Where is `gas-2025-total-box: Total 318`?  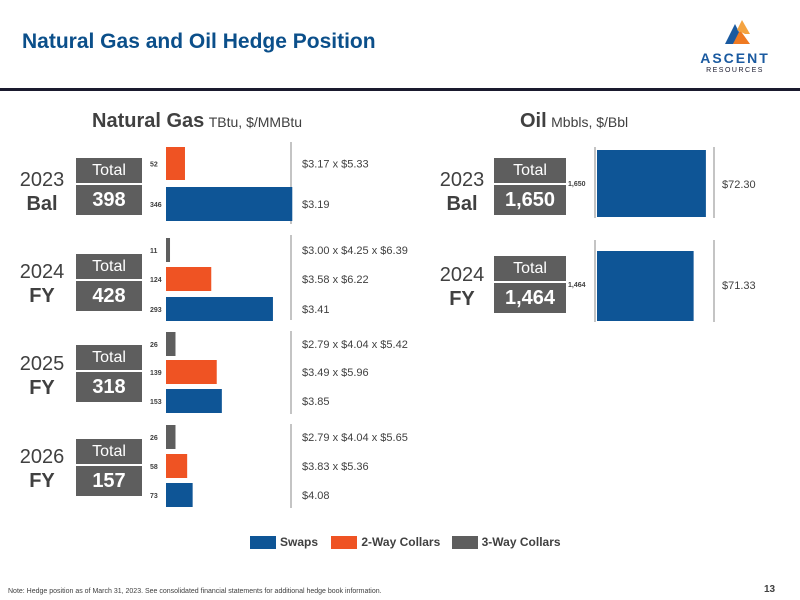
gas-2025-total-box: Total 318 is located at coordinates (109, 373).